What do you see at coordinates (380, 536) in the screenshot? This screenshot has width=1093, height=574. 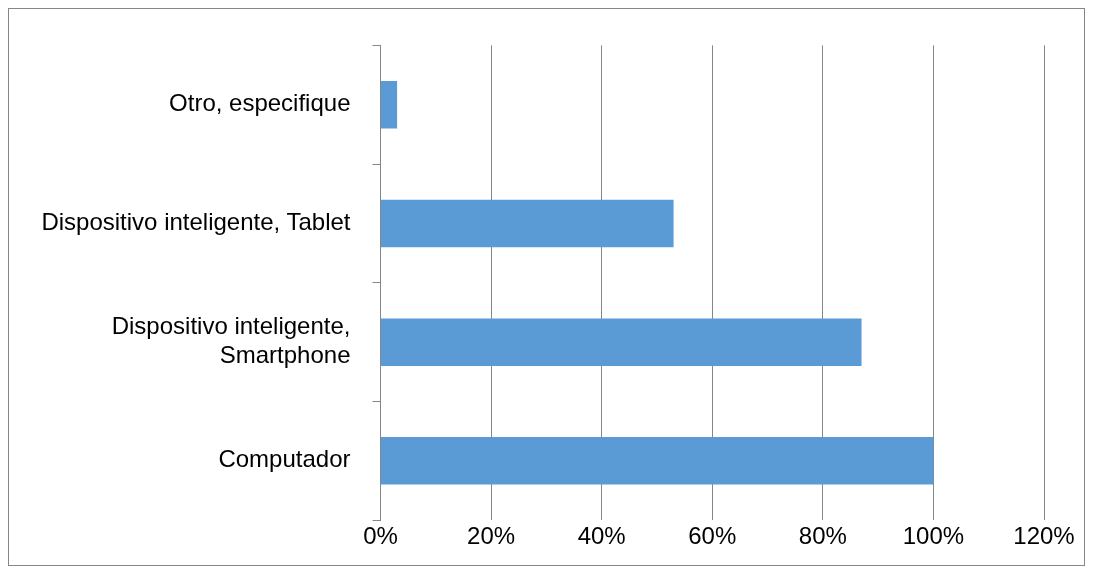 I see `x-tick-label: 0%` at bounding box center [380, 536].